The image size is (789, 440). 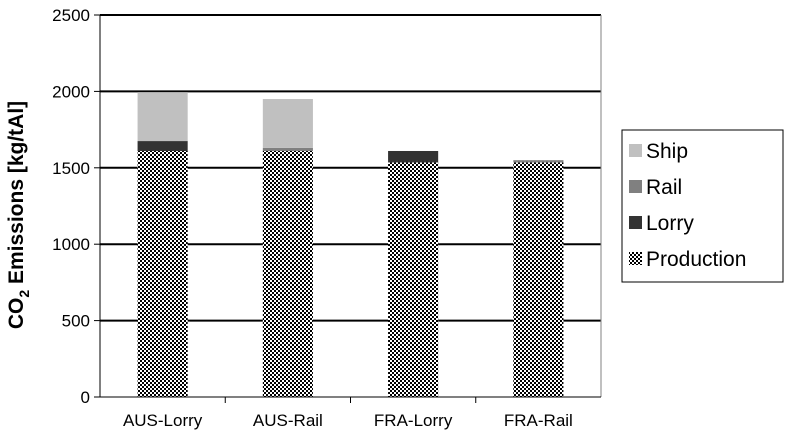 What do you see at coordinates (635, 258) in the screenshot?
I see `legend-swatch-production` at bounding box center [635, 258].